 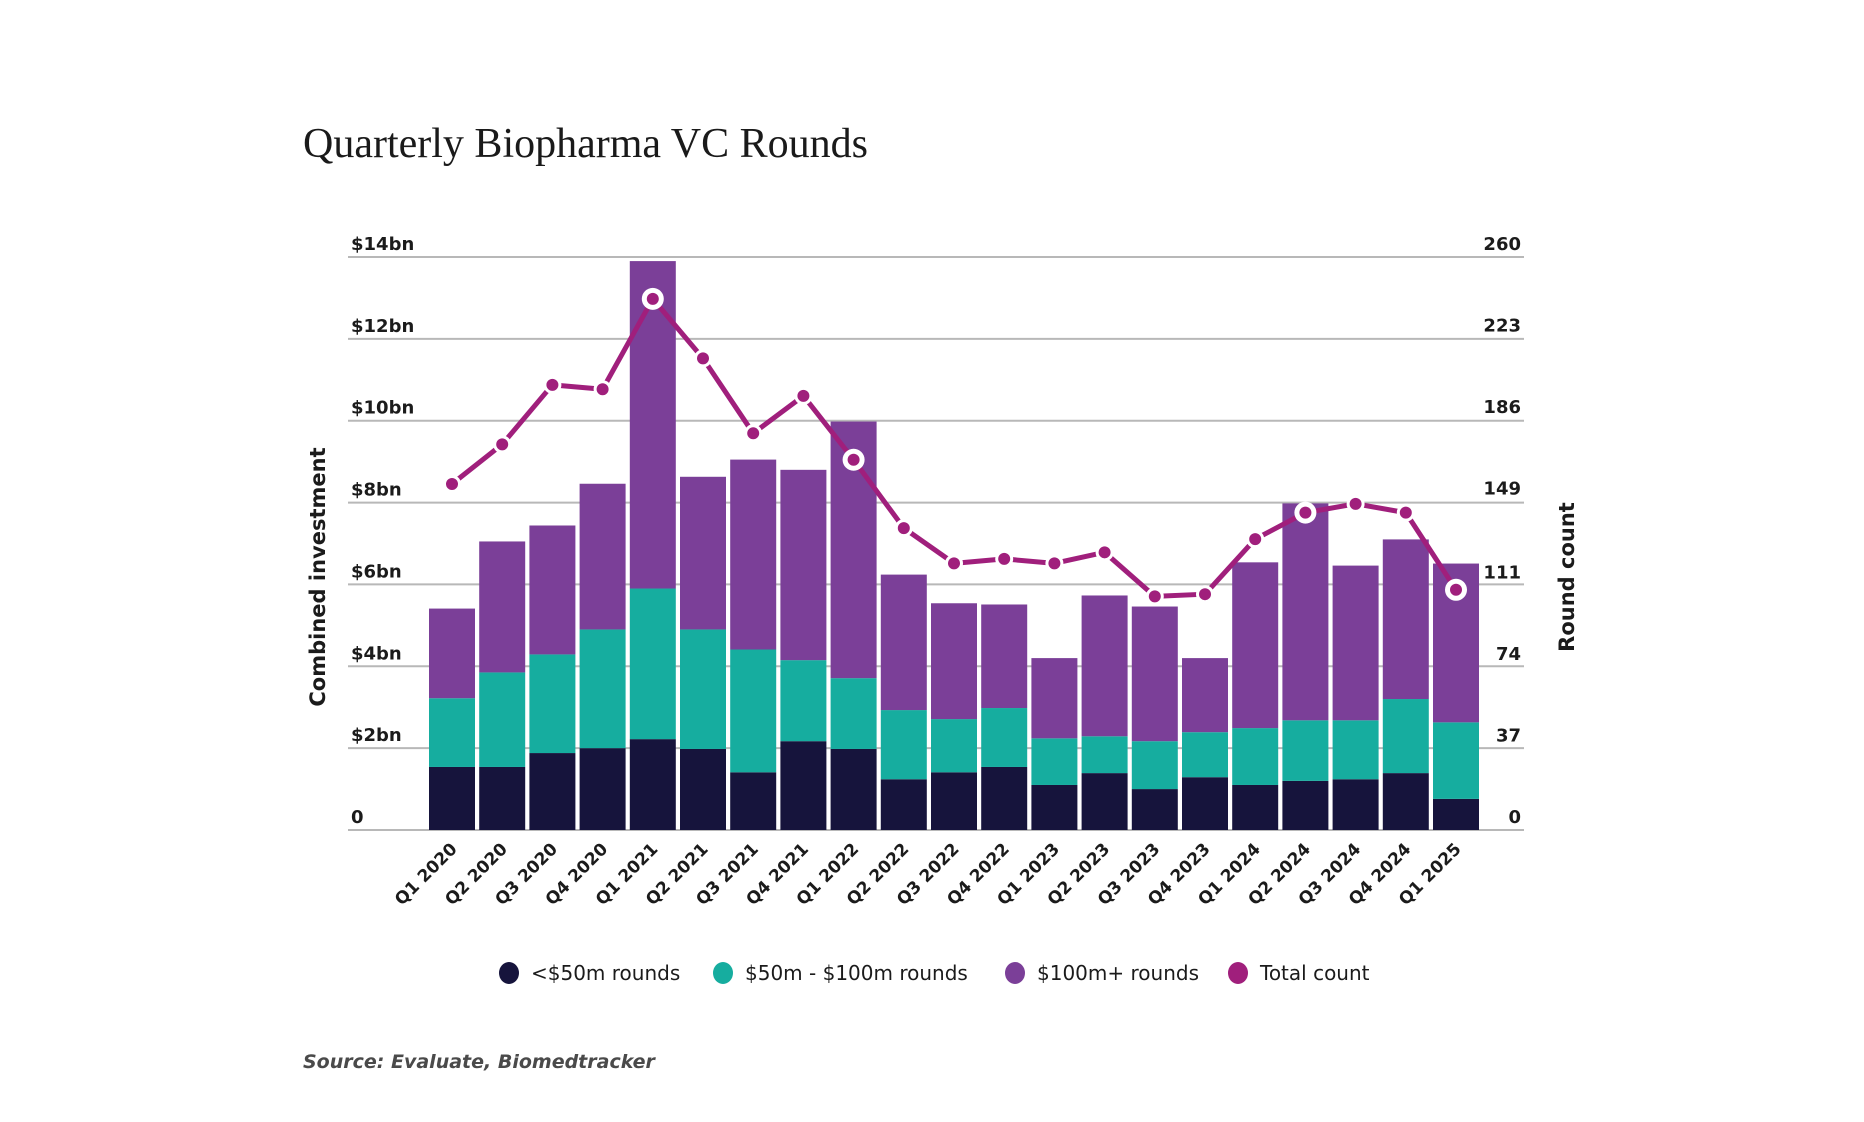 I want to click on legend-label: $50m - $100m rounds, so click(x=856, y=973).